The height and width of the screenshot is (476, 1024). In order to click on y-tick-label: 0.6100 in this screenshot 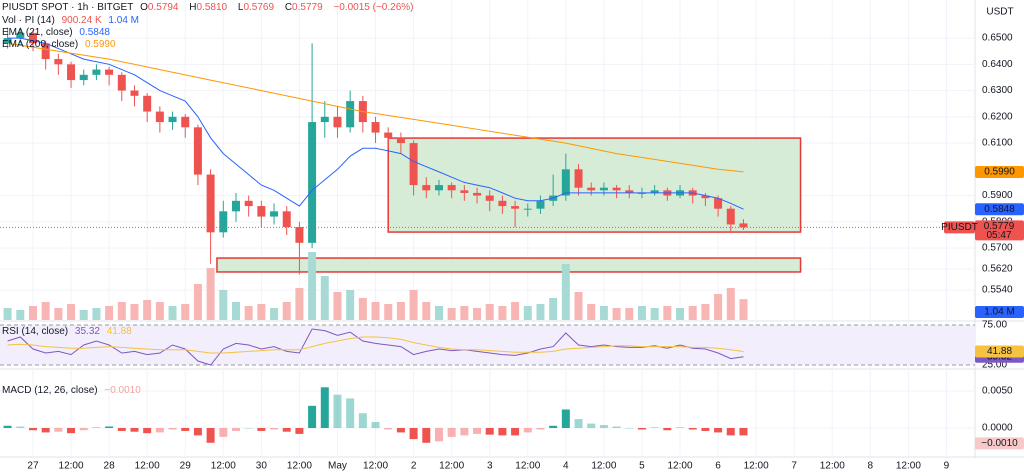, I will do `click(997, 143)`.